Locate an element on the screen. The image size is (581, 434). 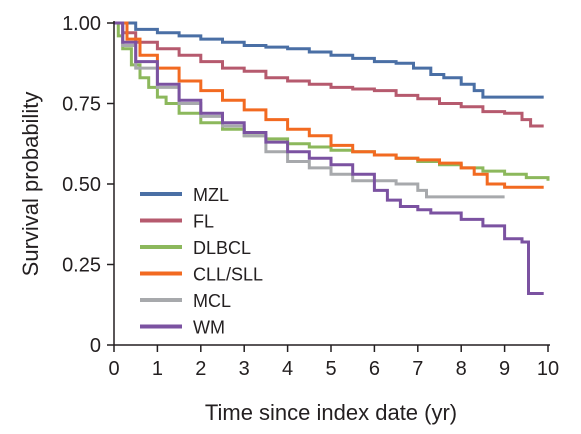
y-tick-label: 1.00 is located at coordinates (81, 24).